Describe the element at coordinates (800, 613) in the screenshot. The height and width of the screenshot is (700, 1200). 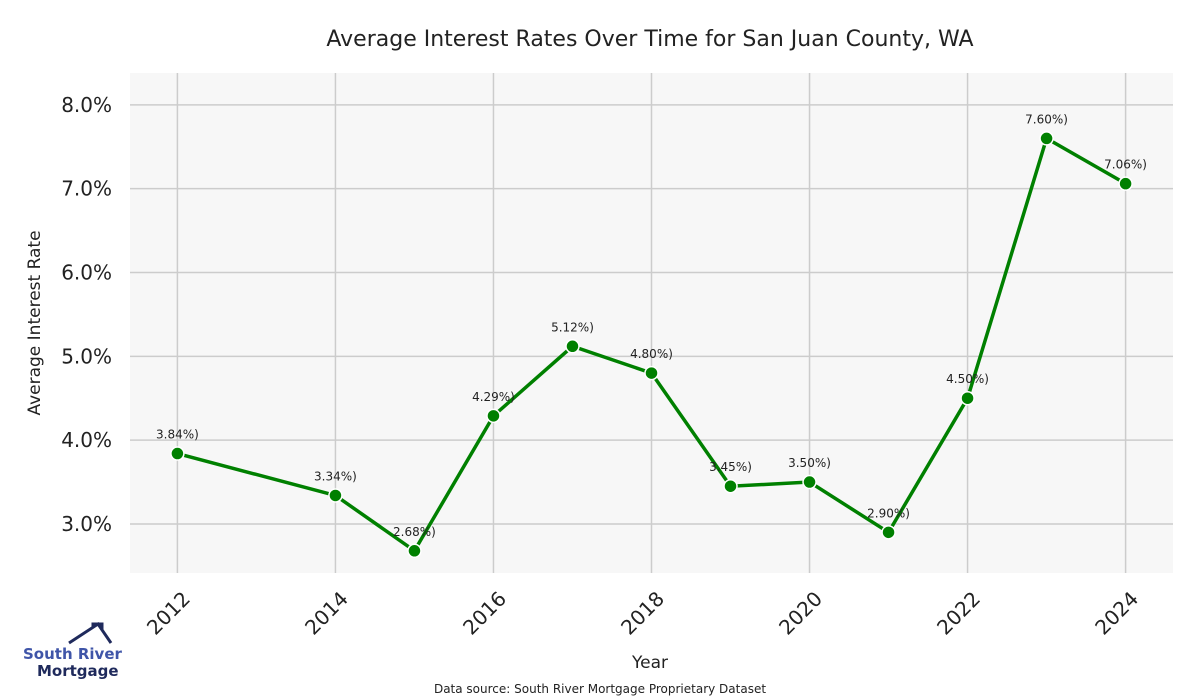
I see `x-tick-label: 2020` at that location.